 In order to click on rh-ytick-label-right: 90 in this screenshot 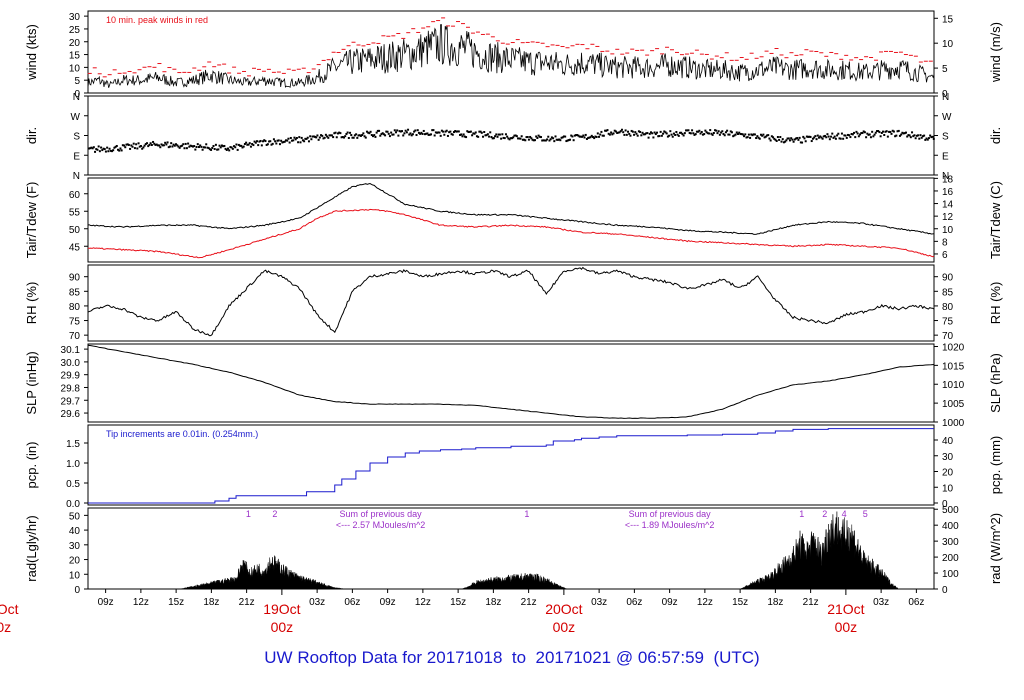, I will do `click(948, 278)`.